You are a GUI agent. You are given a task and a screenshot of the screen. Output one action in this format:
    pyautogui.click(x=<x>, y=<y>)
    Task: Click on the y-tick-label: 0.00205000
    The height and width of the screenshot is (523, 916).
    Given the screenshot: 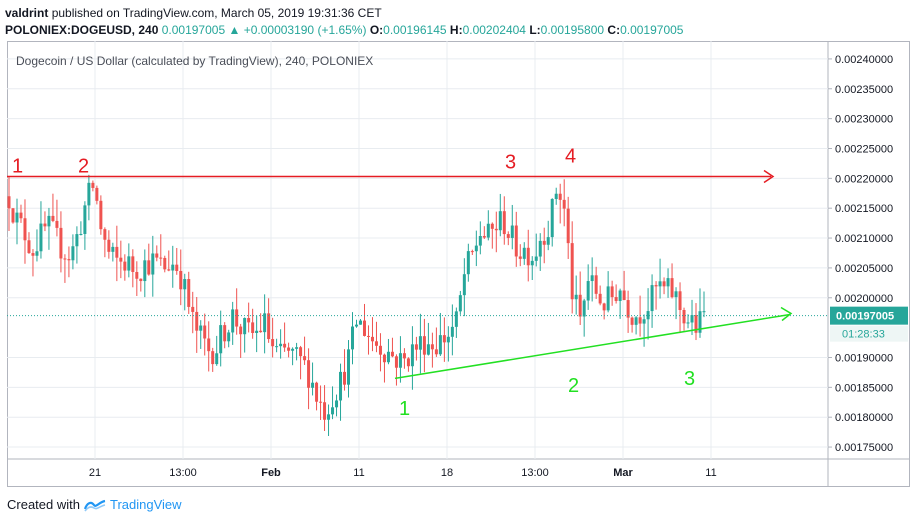 What is the action you would take?
    pyautogui.click(x=864, y=269)
    